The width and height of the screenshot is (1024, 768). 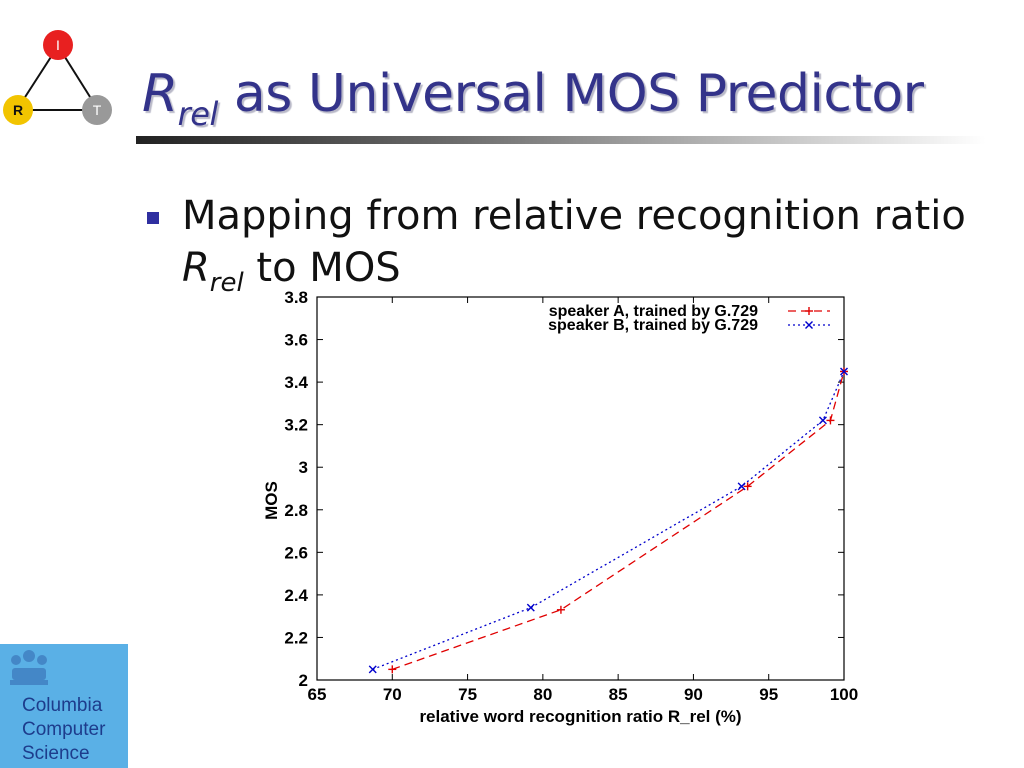 What do you see at coordinates (653, 325) in the screenshot?
I see `legend-label-2: speaker B, trained by G.729` at bounding box center [653, 325].